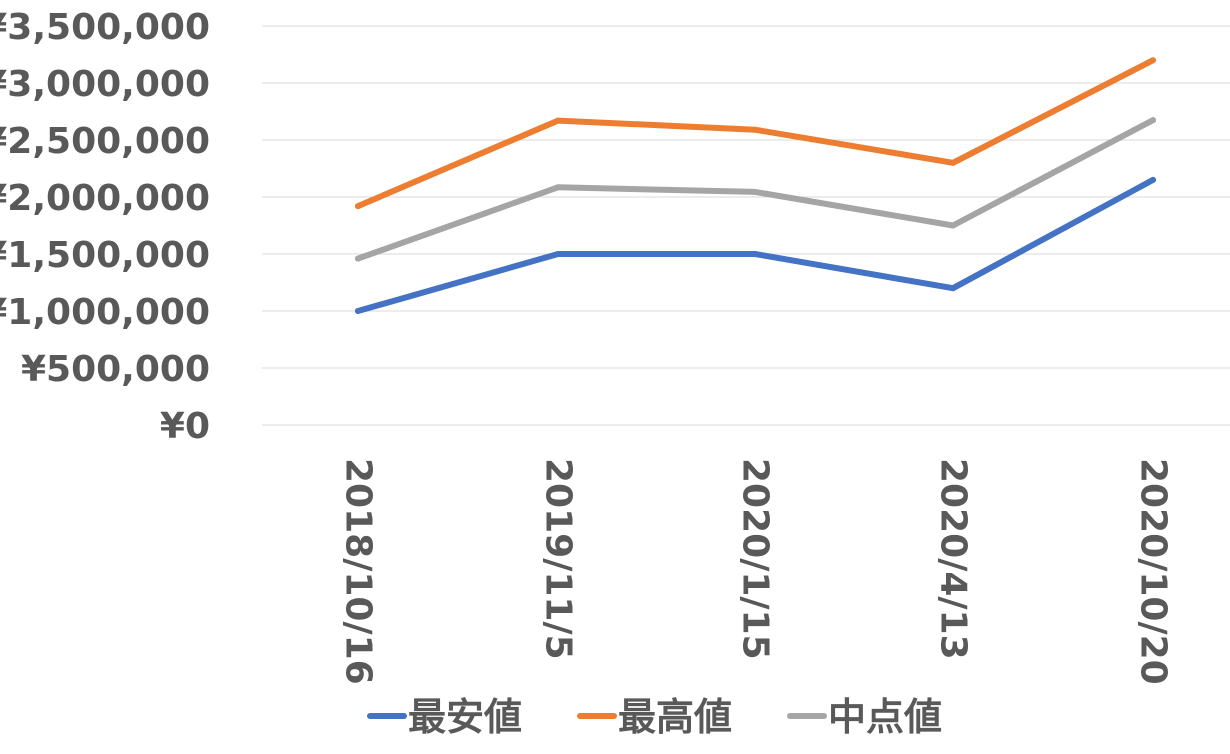 The width and height of the screenshot is (1230, 754). Describe the element at coordinates (885, 717) in the screenshot. I see `legend-label: 中点値` at that location.